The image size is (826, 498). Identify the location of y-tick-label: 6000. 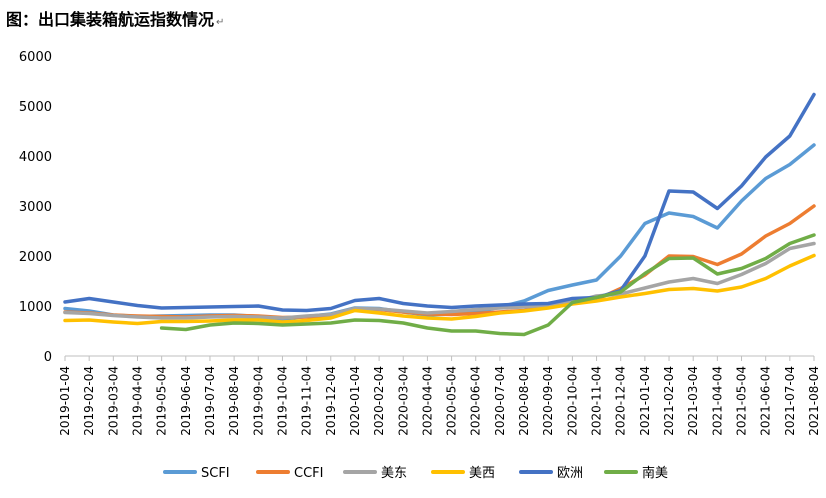
(35, 57).